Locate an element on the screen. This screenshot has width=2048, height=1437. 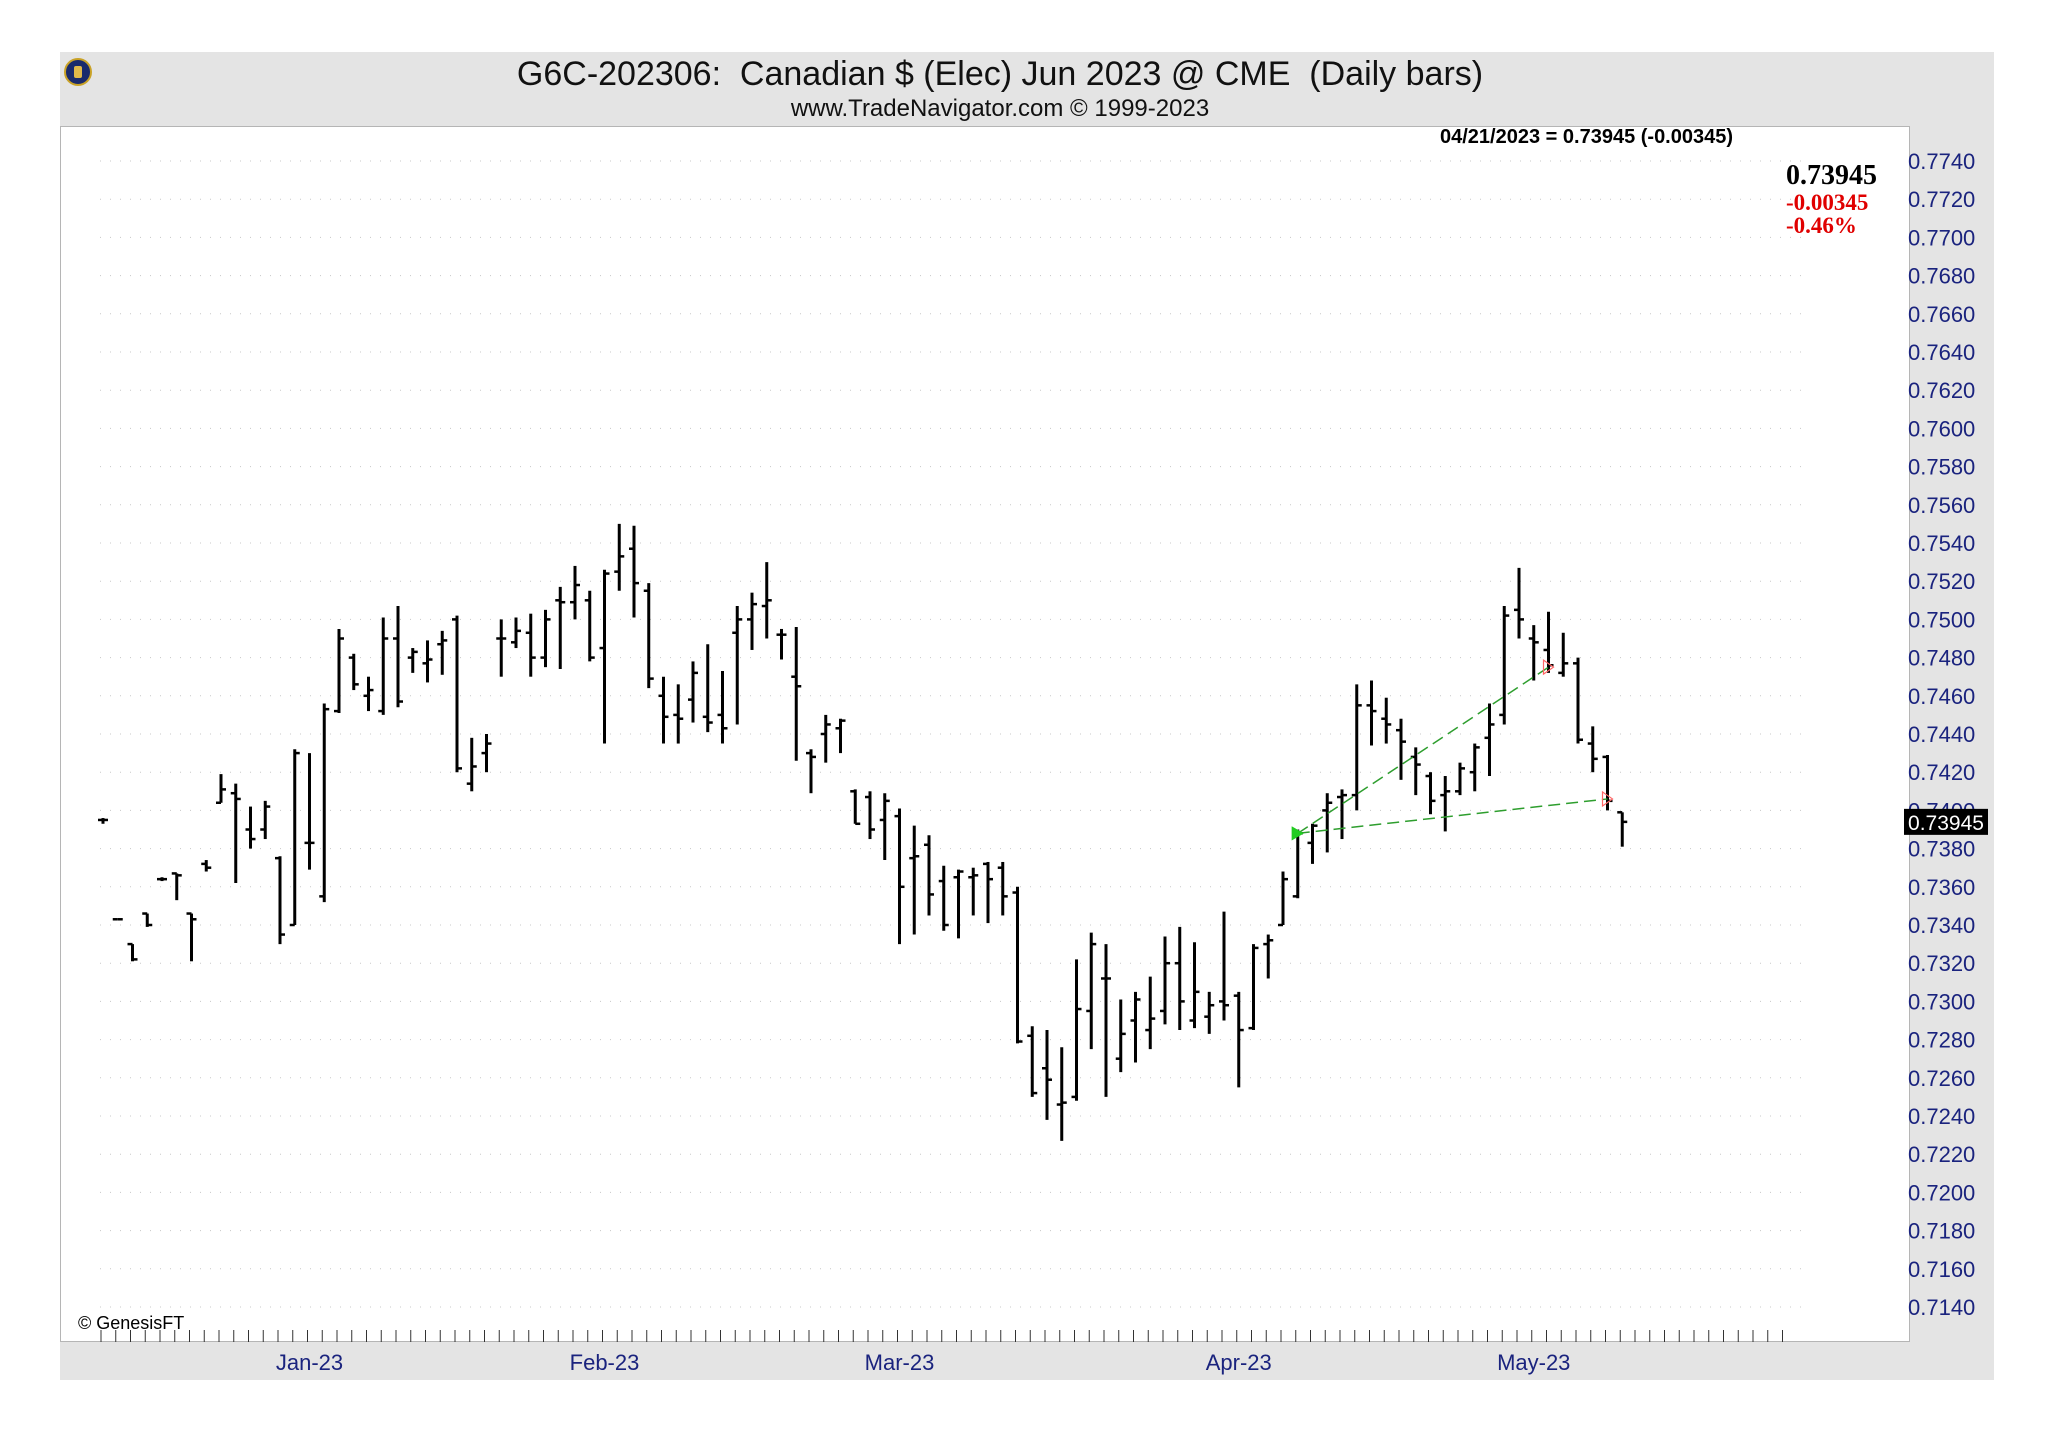
last-value-flag is located at coordinates (1946, 821).